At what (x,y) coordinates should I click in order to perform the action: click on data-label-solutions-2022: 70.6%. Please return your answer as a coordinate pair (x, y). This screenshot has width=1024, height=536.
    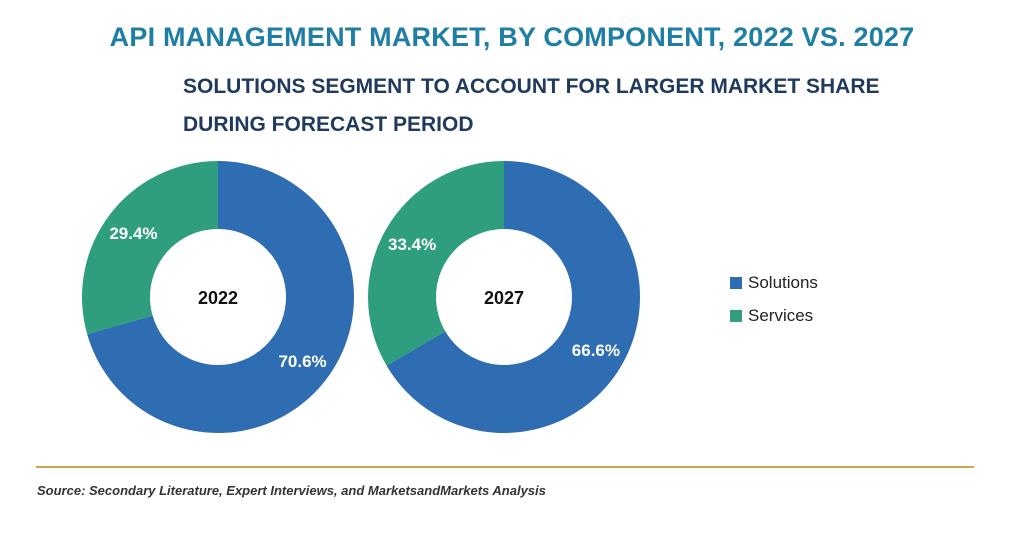
    Looking at the image, I should click on (302, 361).